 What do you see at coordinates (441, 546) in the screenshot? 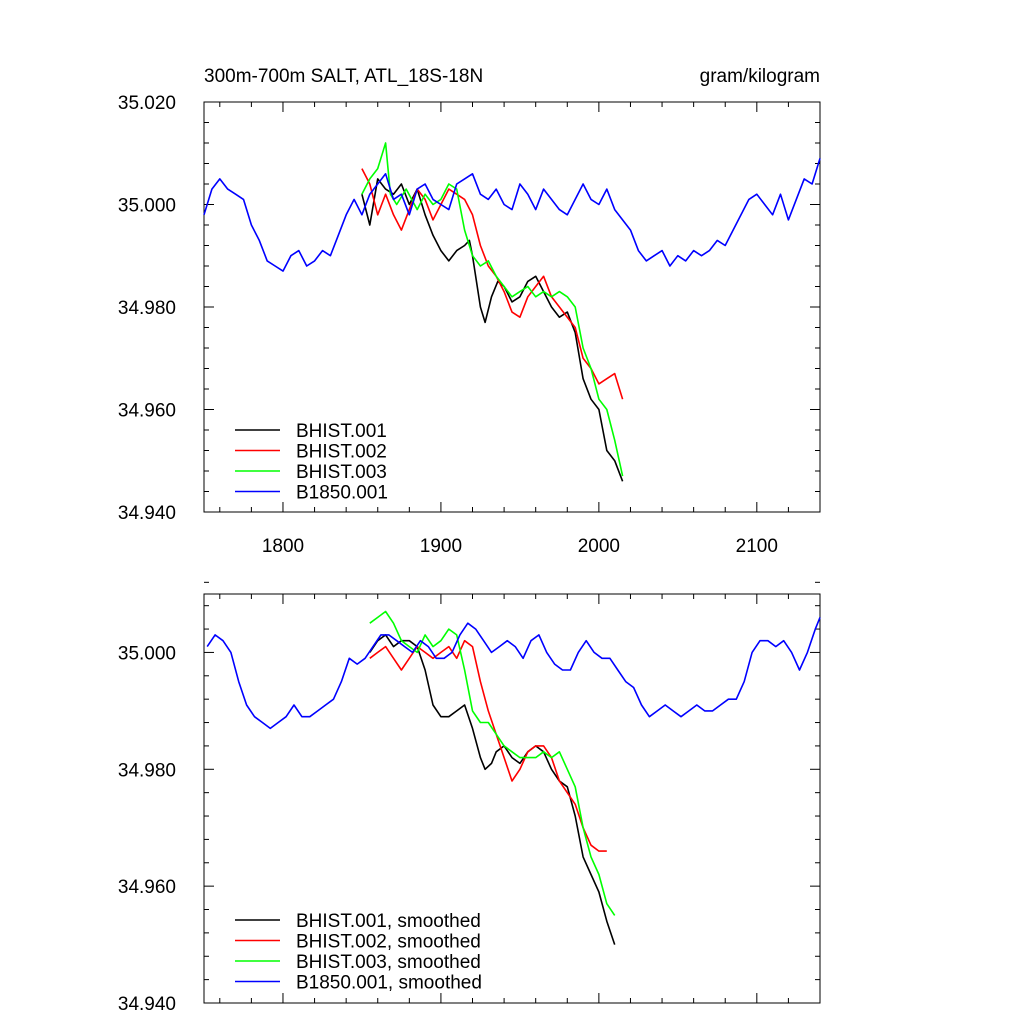
I see `x-tick-label: 1900` at bounding box center [441, 546].